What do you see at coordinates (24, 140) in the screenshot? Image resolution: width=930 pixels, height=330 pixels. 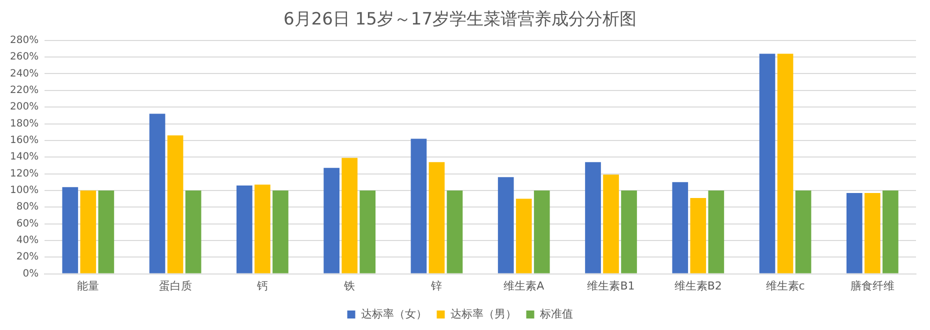 I see `y-tick-label: 160%` at bounding box center [24, 140].